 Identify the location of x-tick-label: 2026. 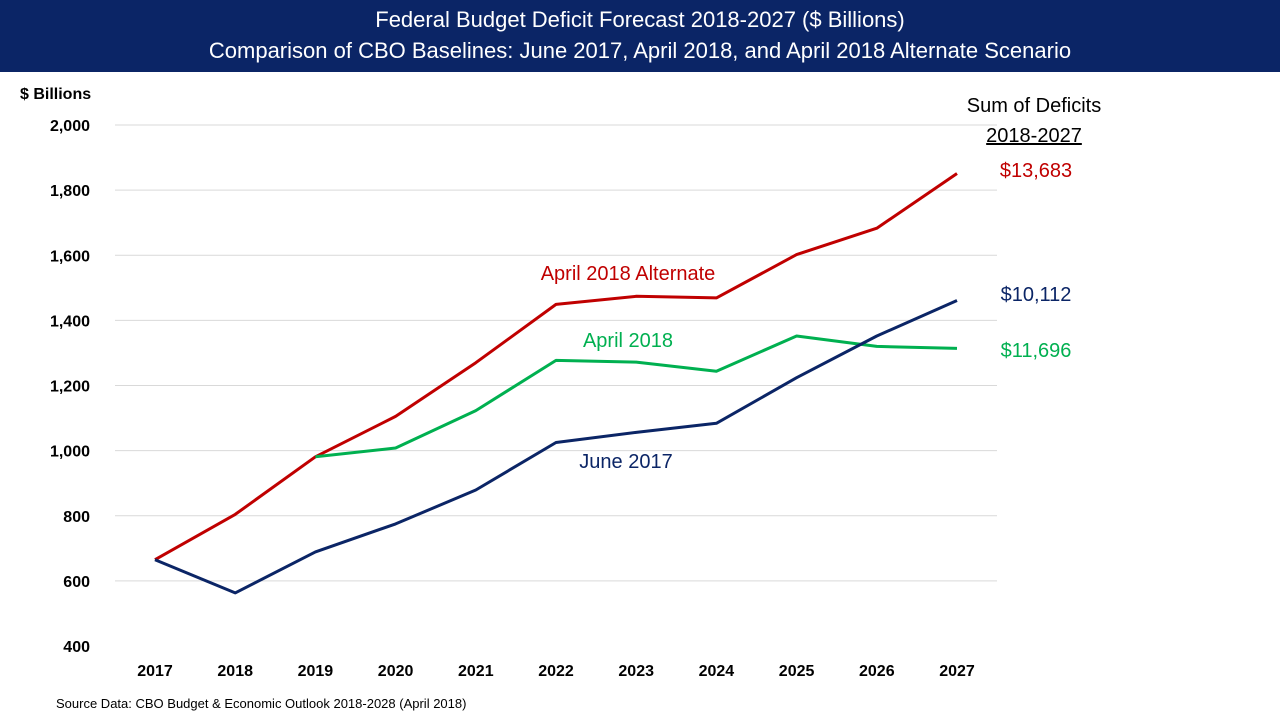
(877, 671).